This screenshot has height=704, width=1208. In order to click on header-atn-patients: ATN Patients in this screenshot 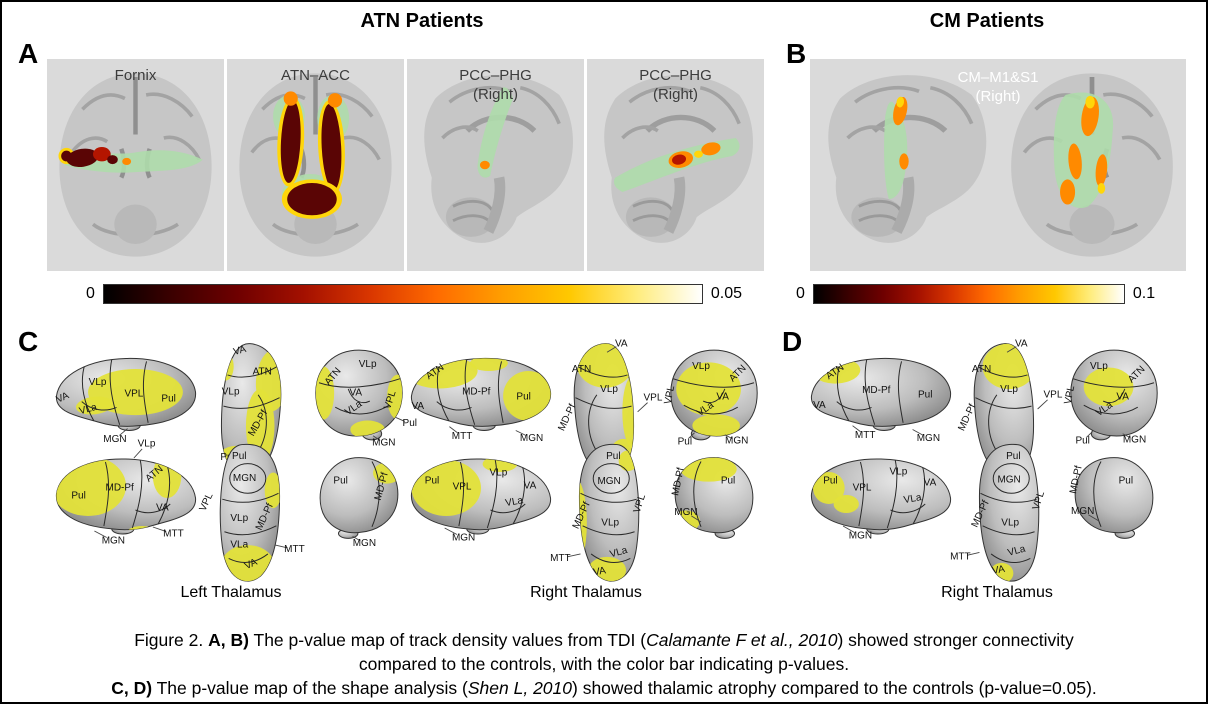, I will do `click(422, 21)`.